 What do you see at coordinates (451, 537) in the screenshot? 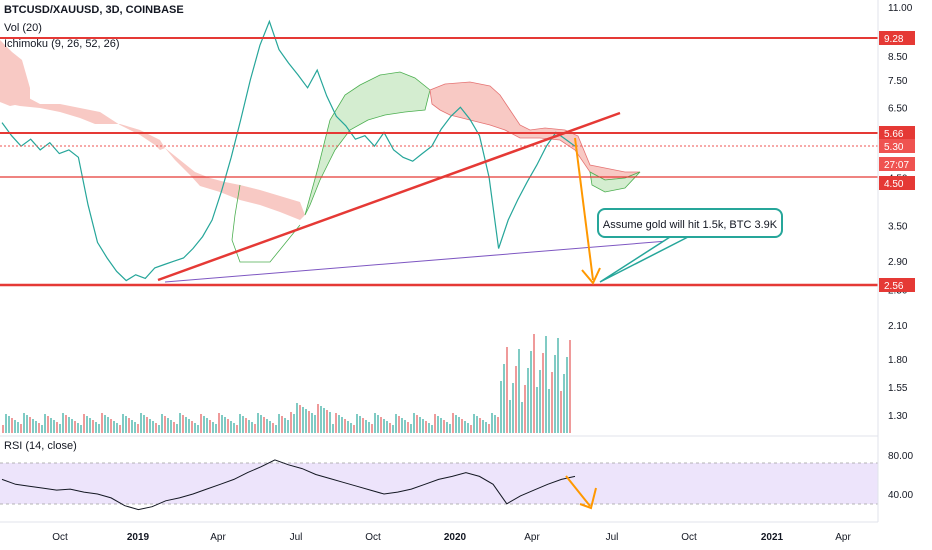
I see `time-axis: Oct 2019 Apr Jul Oct 2020 Apr Jul Oct 2021 Apr` at bounding box center [451, 537].